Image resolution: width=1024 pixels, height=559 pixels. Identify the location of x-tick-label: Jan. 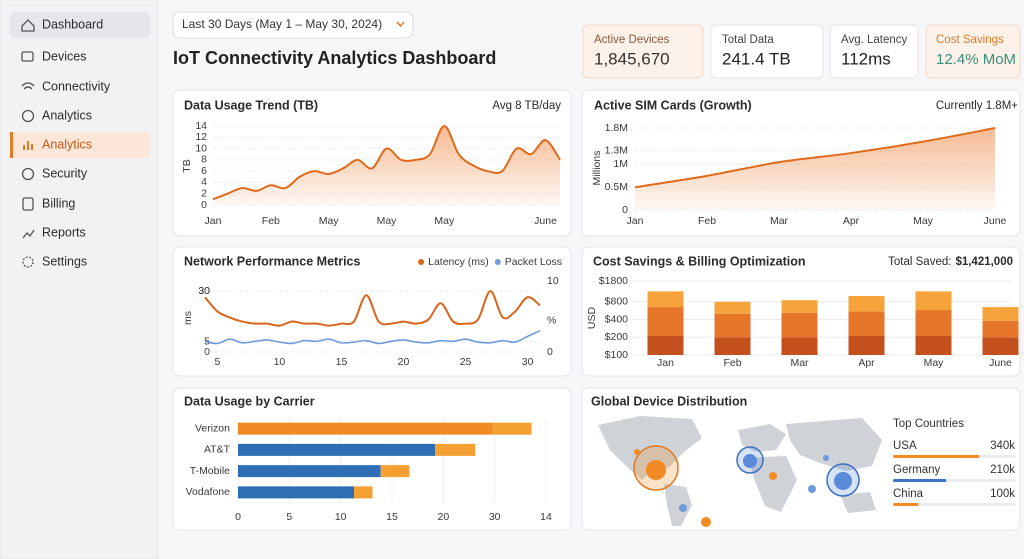
(635, 221).